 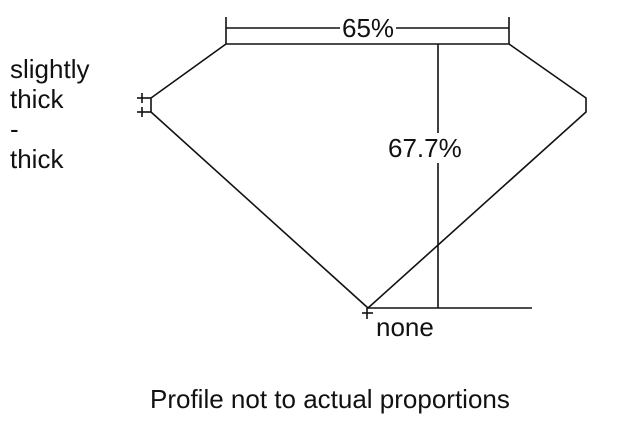 What do you see at coordinates (367, 313) in the screenshot?
I see `culet-marker-icon` at bounding box center [367, 313].